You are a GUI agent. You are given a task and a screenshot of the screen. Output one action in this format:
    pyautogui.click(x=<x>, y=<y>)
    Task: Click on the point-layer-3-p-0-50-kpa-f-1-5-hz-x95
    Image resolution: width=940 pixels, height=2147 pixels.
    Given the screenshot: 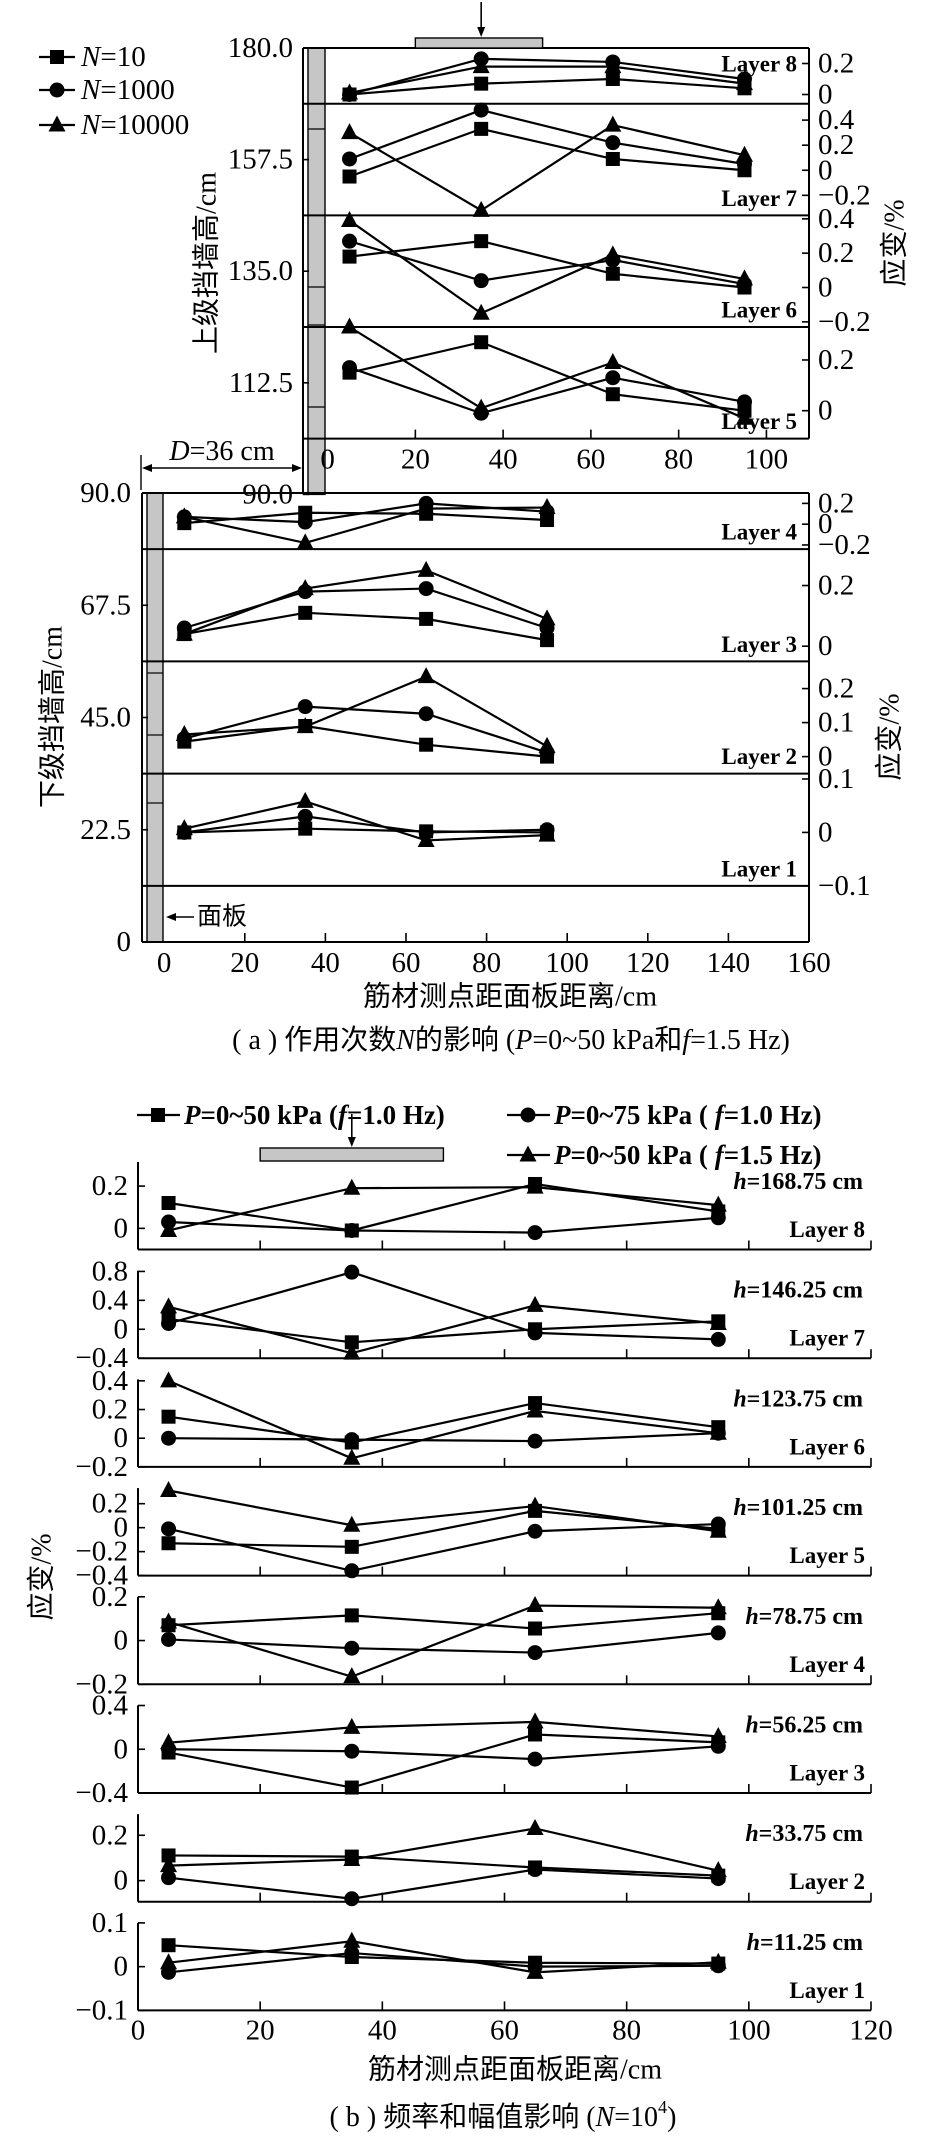 What is the action you would take?
    pyautogui.click(x=718, y=1734)
    